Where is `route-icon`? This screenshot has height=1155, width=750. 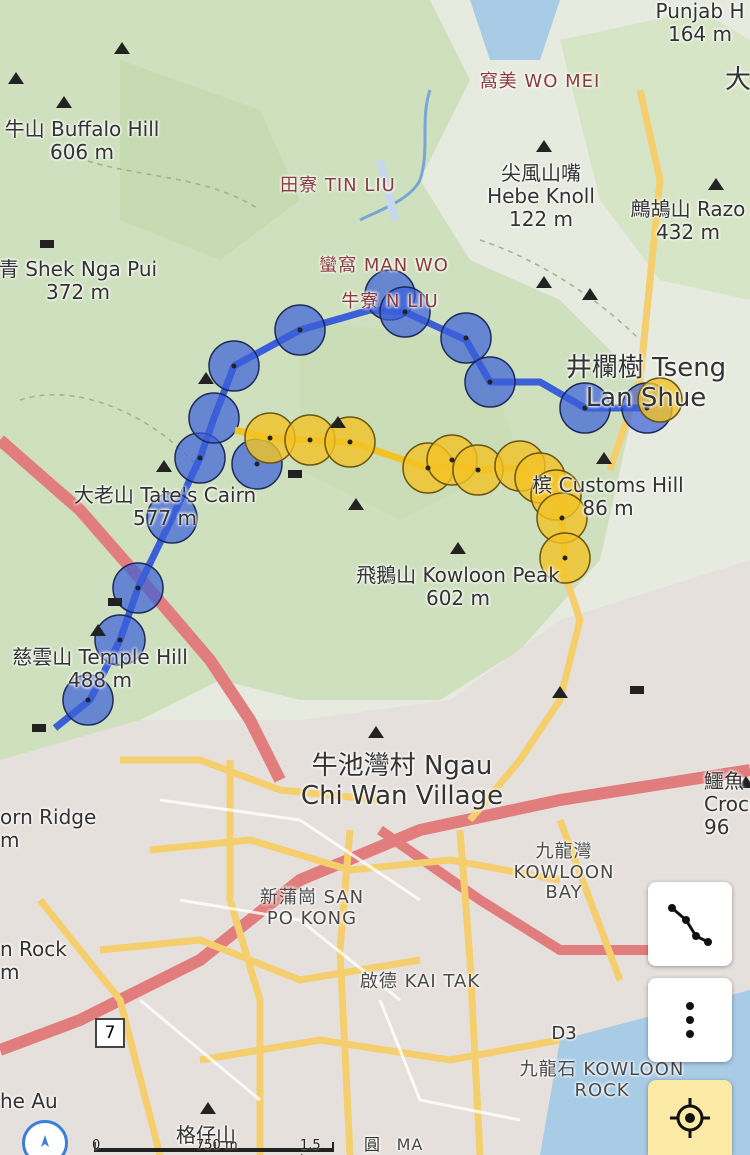
route-icon is located at coordinates (690, 925).